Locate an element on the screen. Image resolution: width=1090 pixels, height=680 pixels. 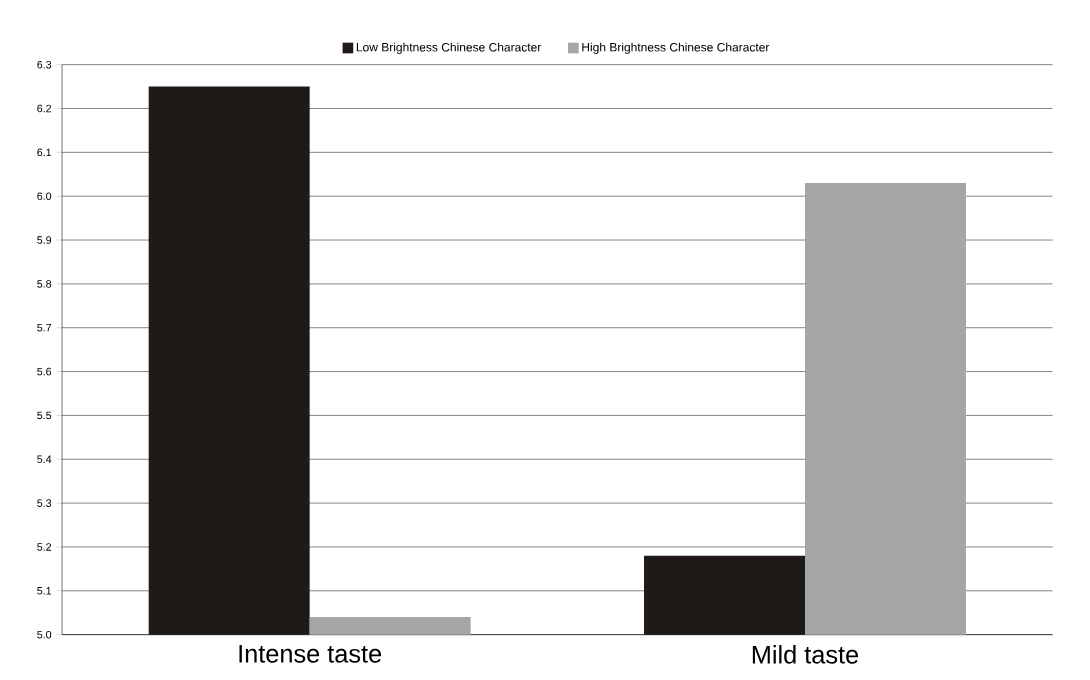
x-tick-label: Mild taste is located at coordinates (805, 654).